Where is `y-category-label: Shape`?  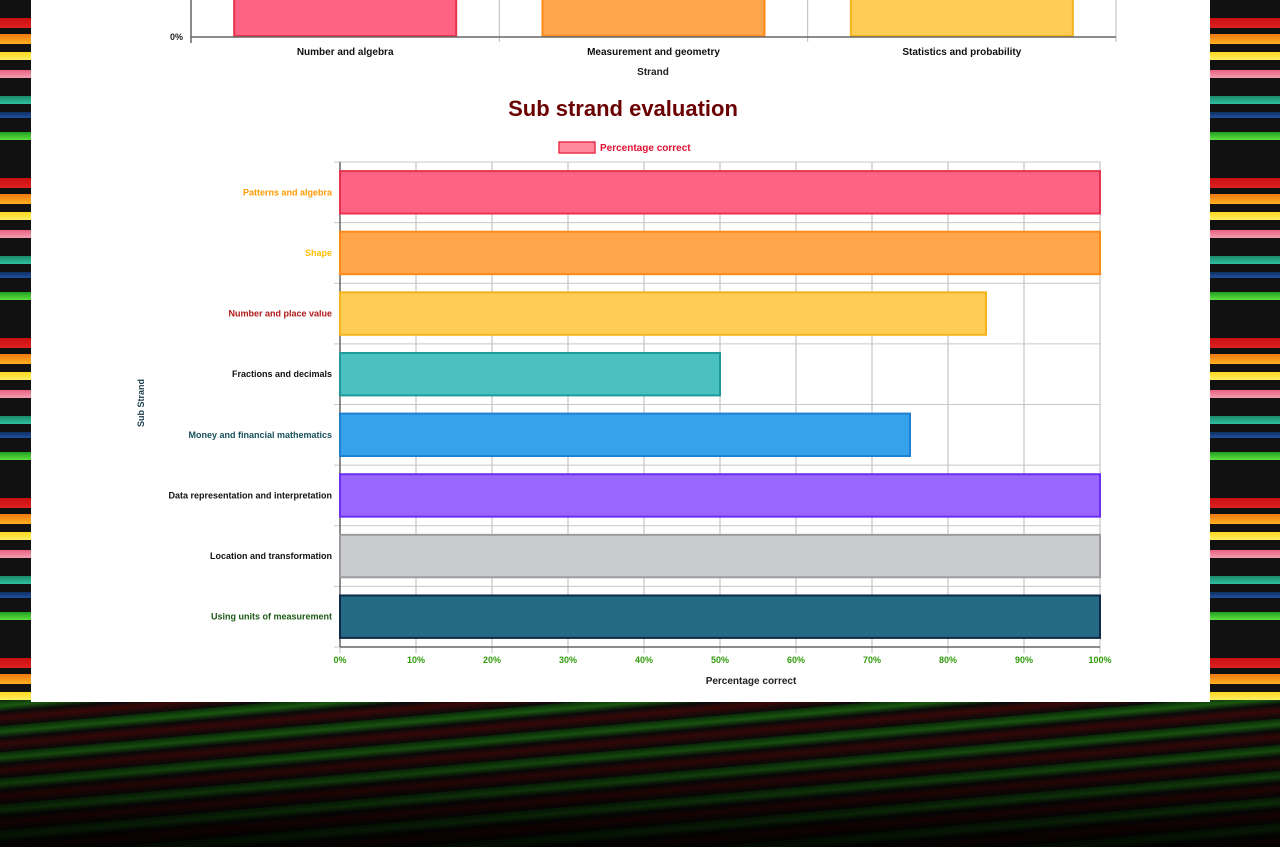
y-category-label: Shape is located at coordinates (318, 253).